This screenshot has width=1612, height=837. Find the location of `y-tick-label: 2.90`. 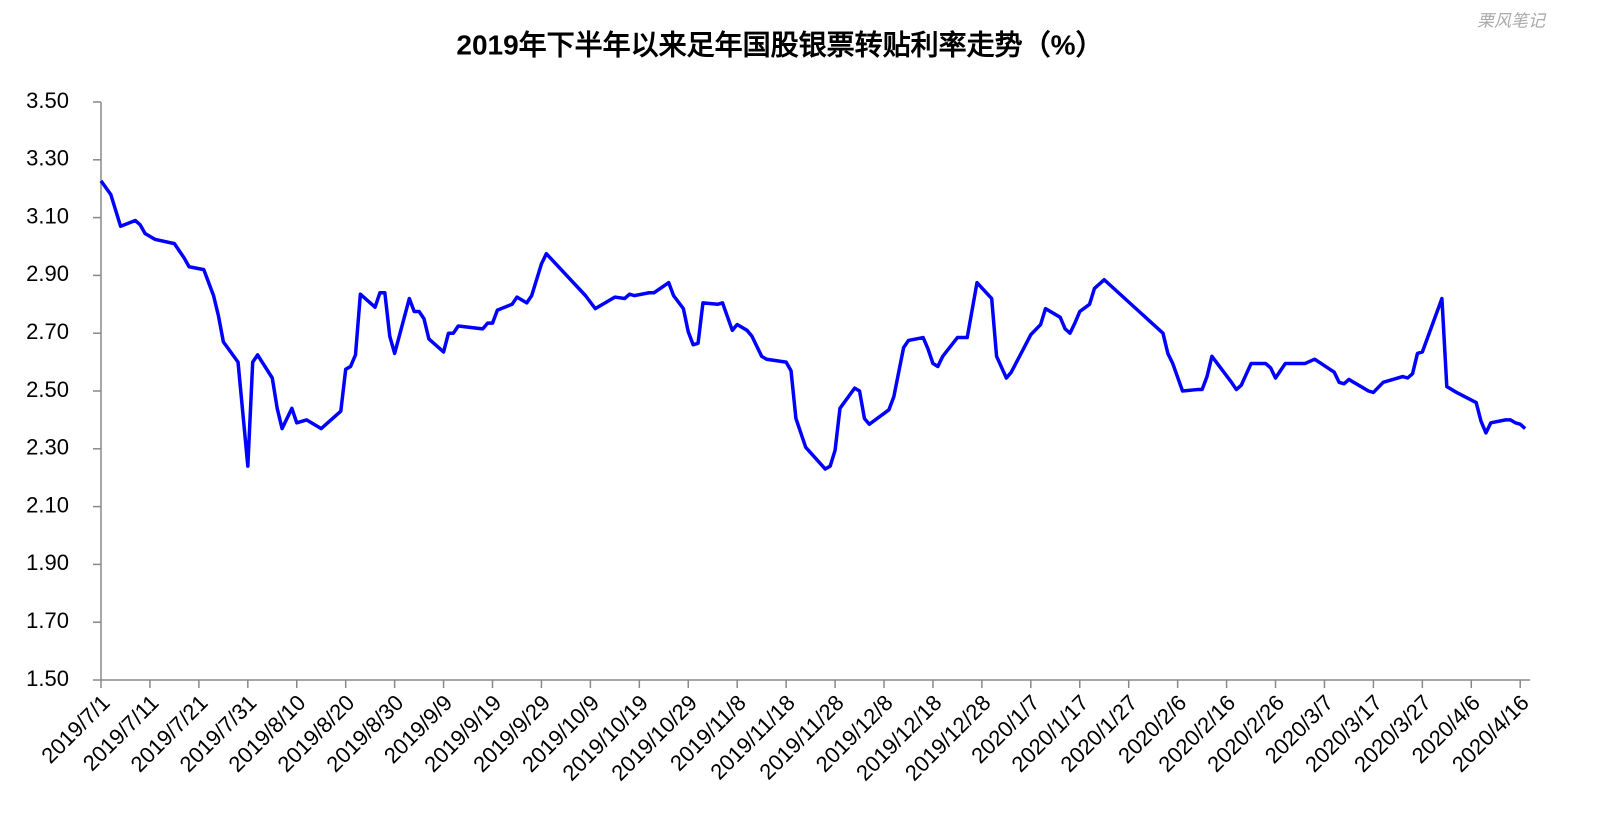

y-tick-label: 2.90 is located at coordinates (47, 273).